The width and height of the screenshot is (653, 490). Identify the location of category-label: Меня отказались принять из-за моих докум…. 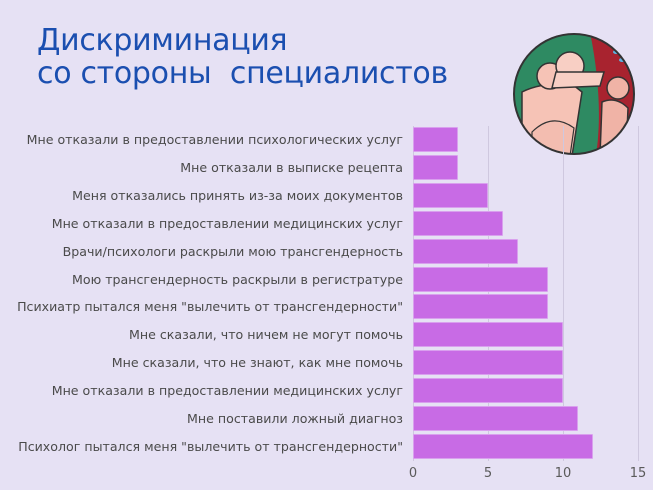
(237, 195).